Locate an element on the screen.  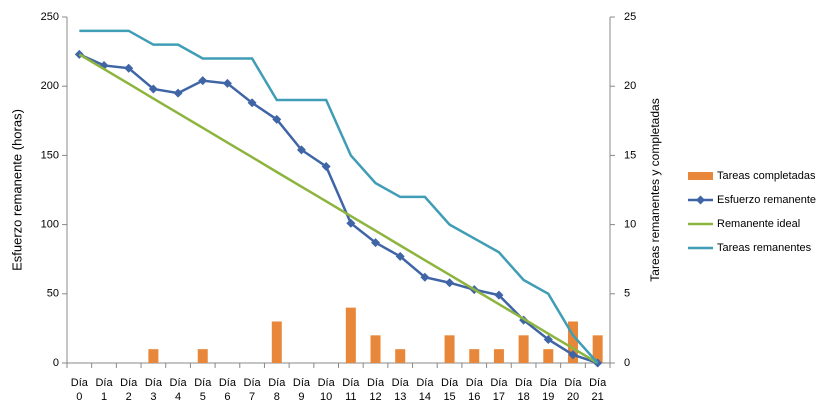
x-tick-label: Día 10 is located at coordinates (326, 390).